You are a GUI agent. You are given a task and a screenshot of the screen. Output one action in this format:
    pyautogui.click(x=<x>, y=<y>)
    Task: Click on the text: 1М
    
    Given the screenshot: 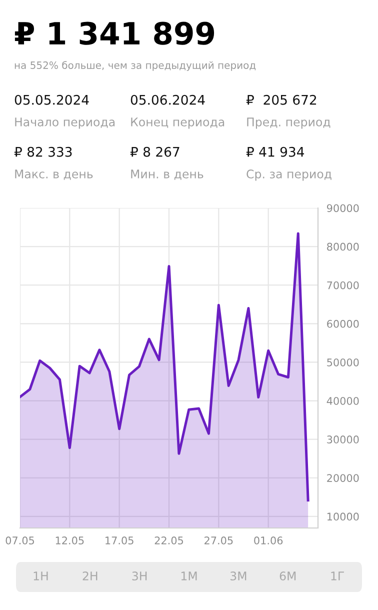 What is the action you would take?
    pyautogui.click(x=189, y=576)
    